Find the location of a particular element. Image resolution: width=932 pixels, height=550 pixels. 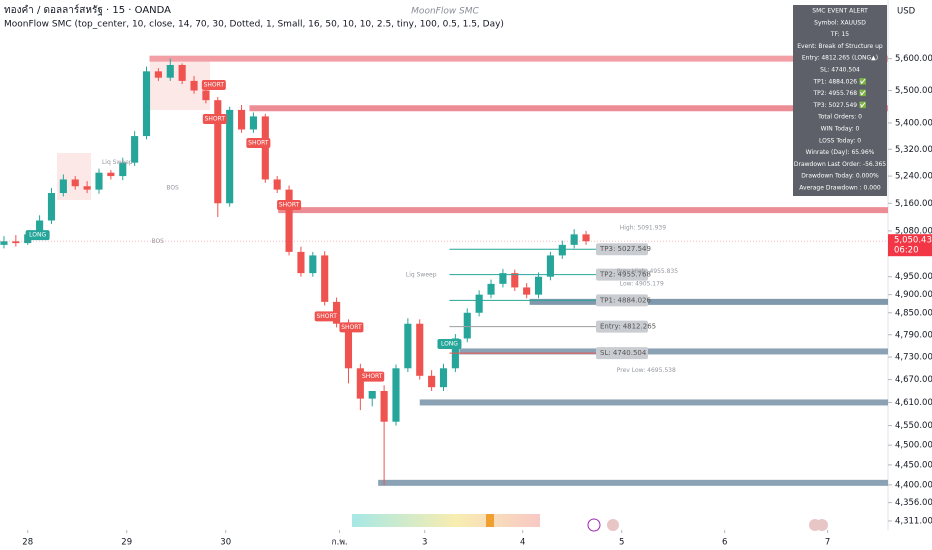

annotation: Prev High: 4955.835 is located at coordinates (648, 271).